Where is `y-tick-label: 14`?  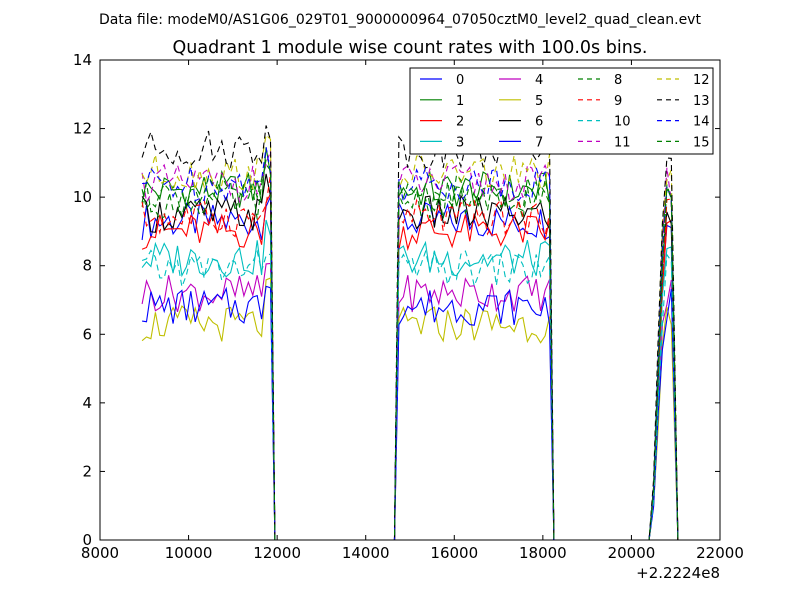
y-tick-label: 14 is located at coordinates (82, 60).